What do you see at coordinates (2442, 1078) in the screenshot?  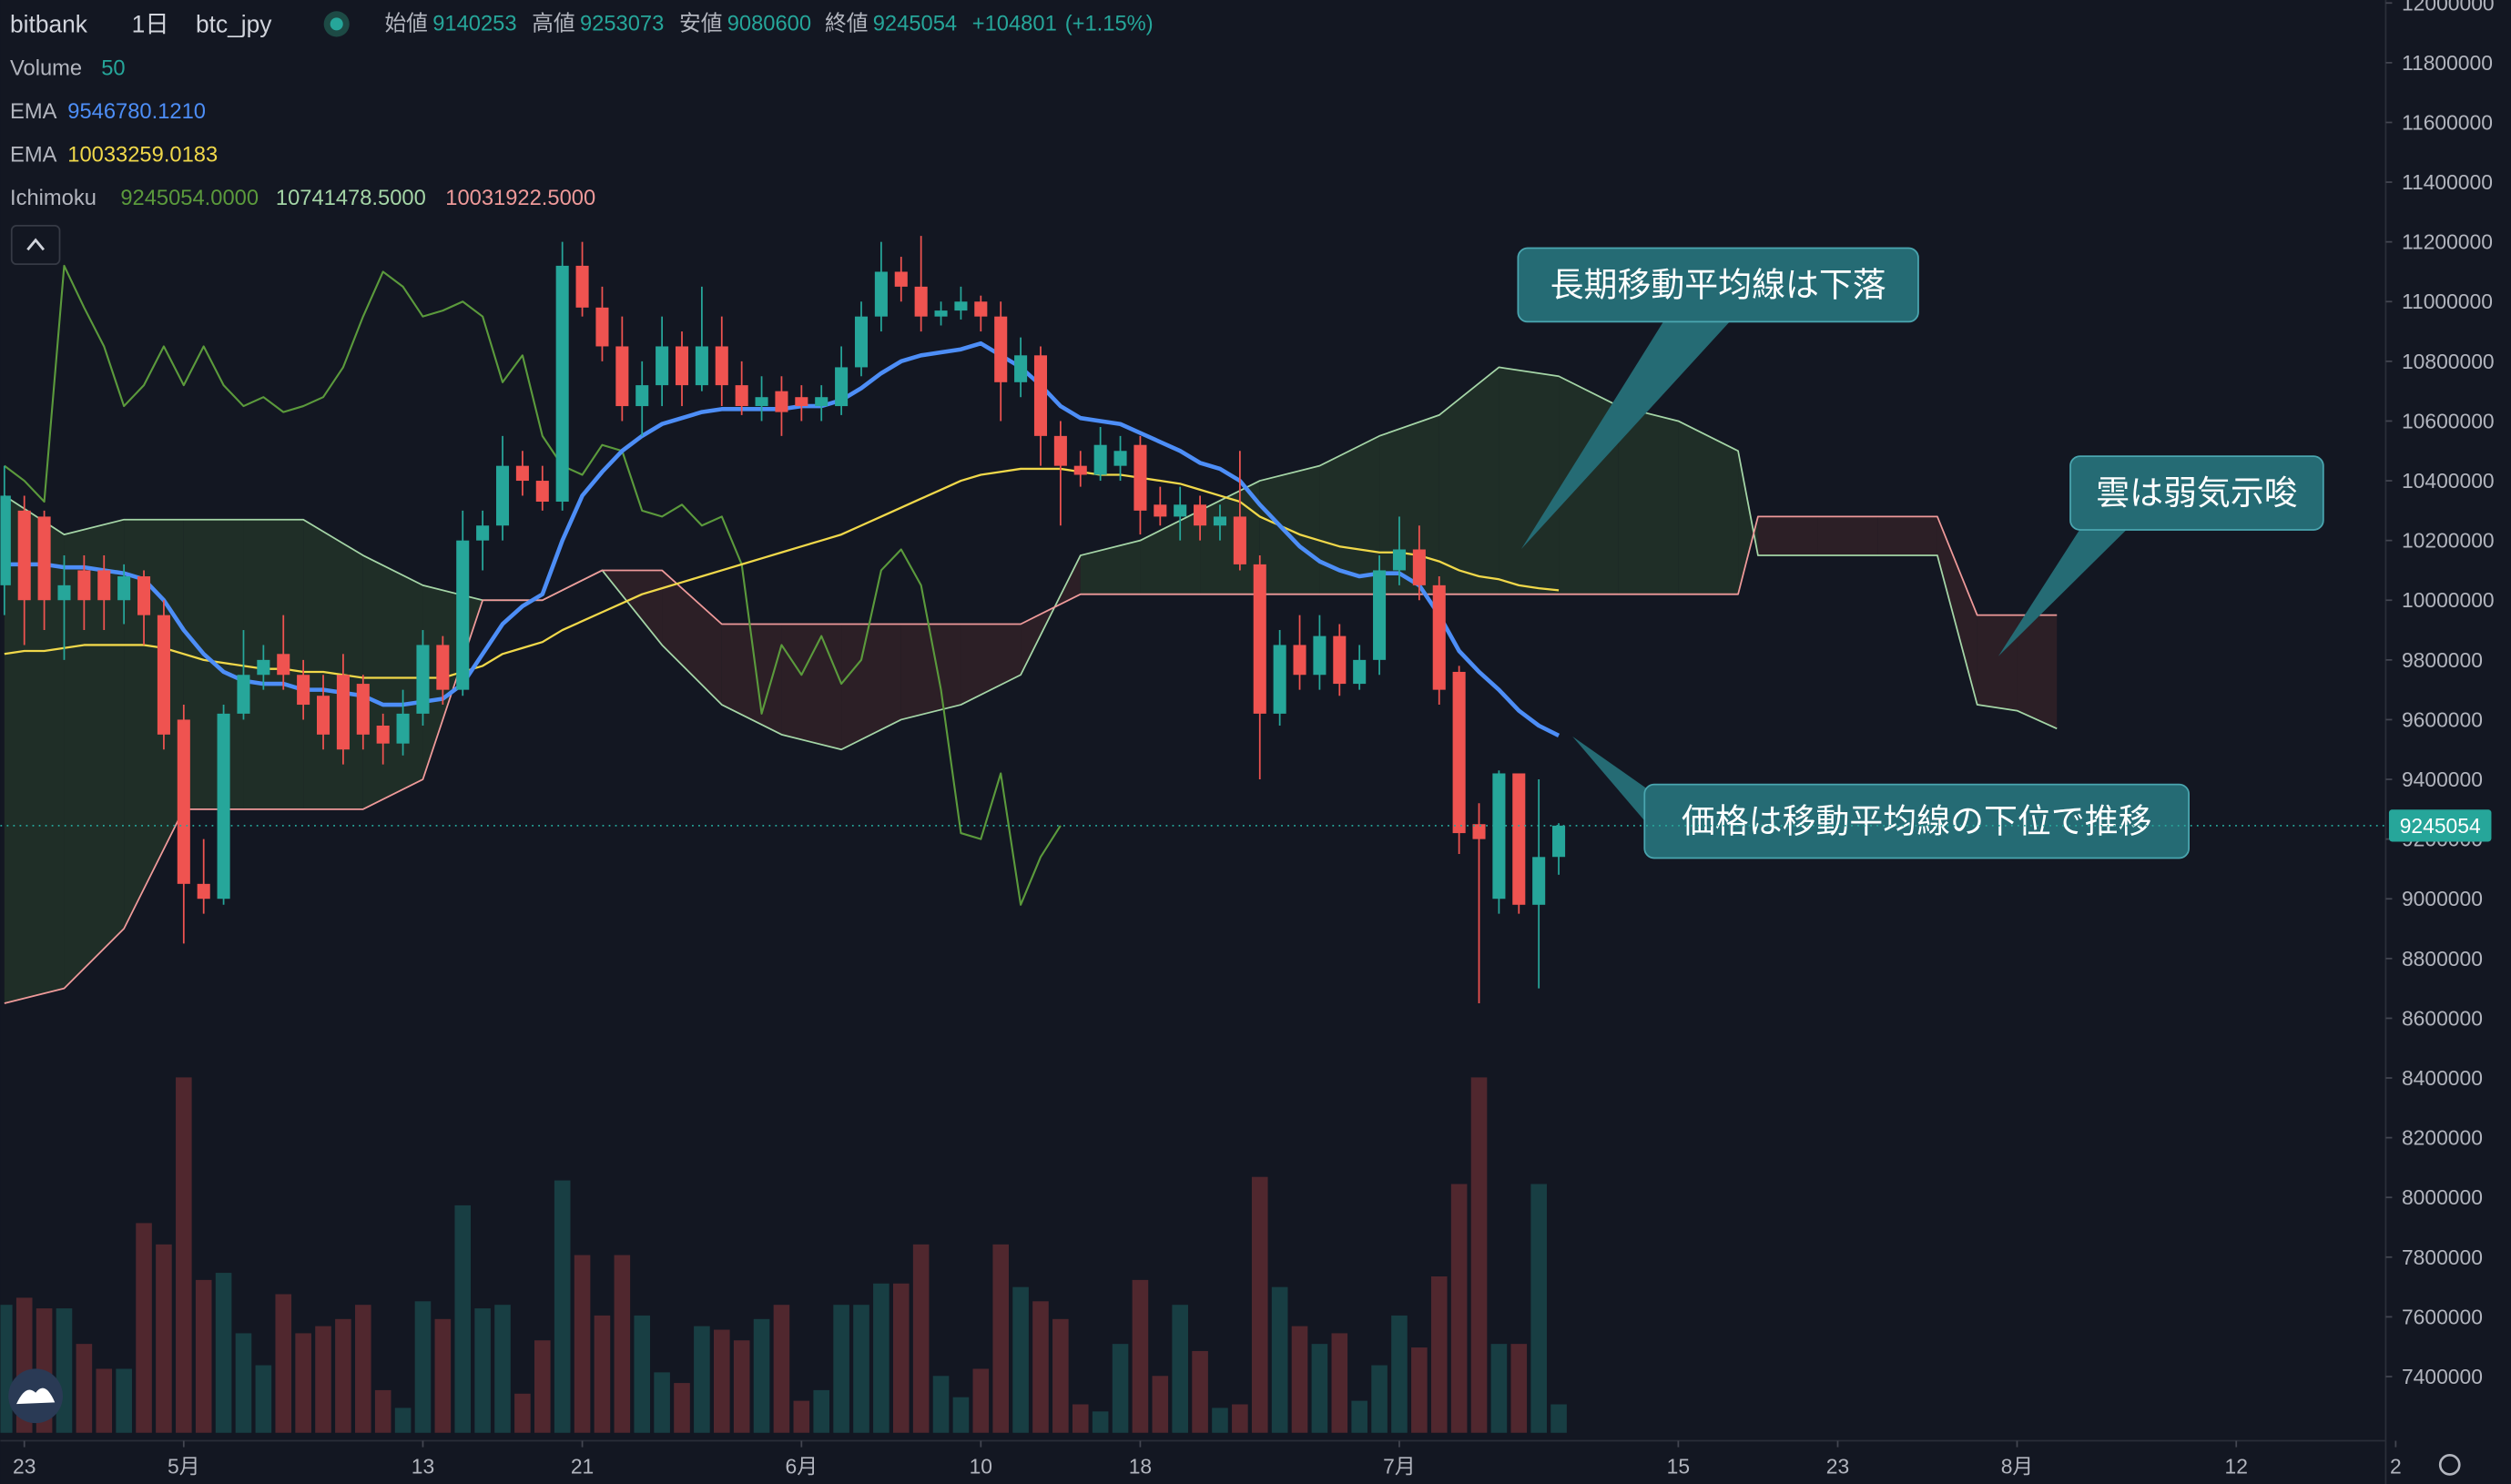 I see `y-tick-label: 8400000` at bounding box center [2442, 1078].